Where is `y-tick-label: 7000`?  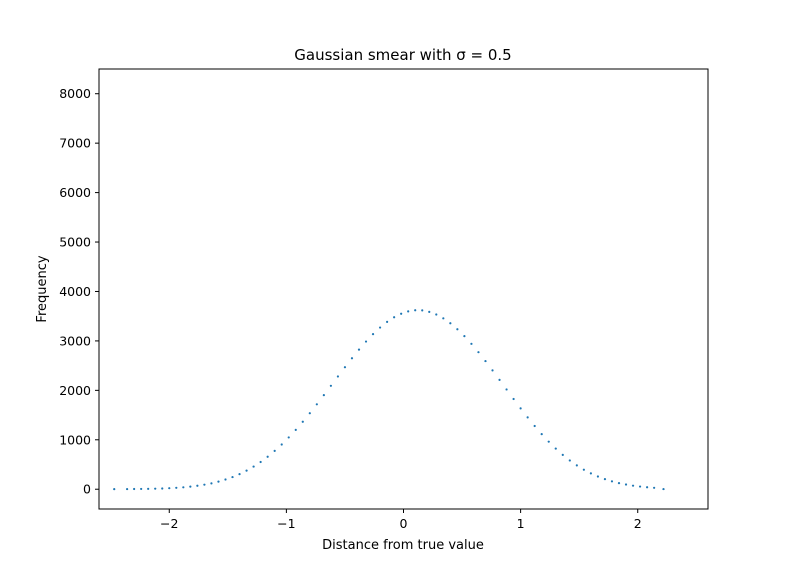 y-tick-label: 7000 is located at coordinates (75, 143).